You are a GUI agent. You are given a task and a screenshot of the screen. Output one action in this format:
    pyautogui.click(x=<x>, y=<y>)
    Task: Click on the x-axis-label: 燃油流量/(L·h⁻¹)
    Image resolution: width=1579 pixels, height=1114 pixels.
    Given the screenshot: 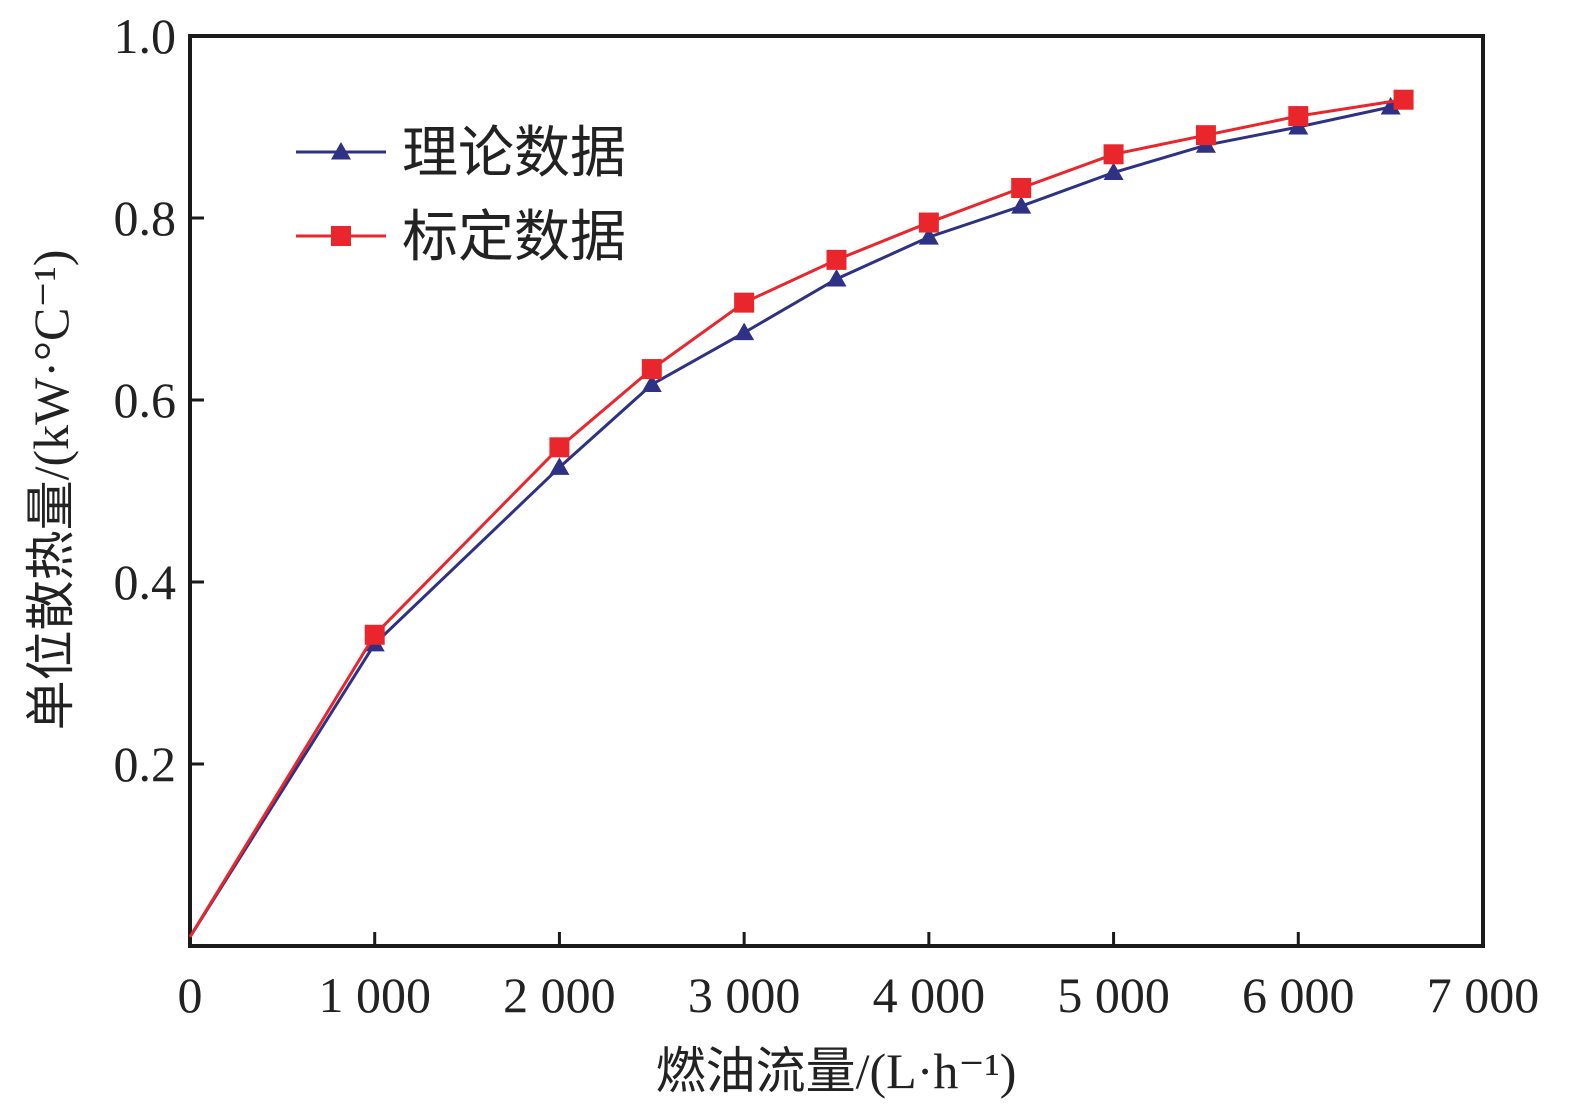 What is the action you would take?
    pyautogui.click(x=836, y=1071)
    